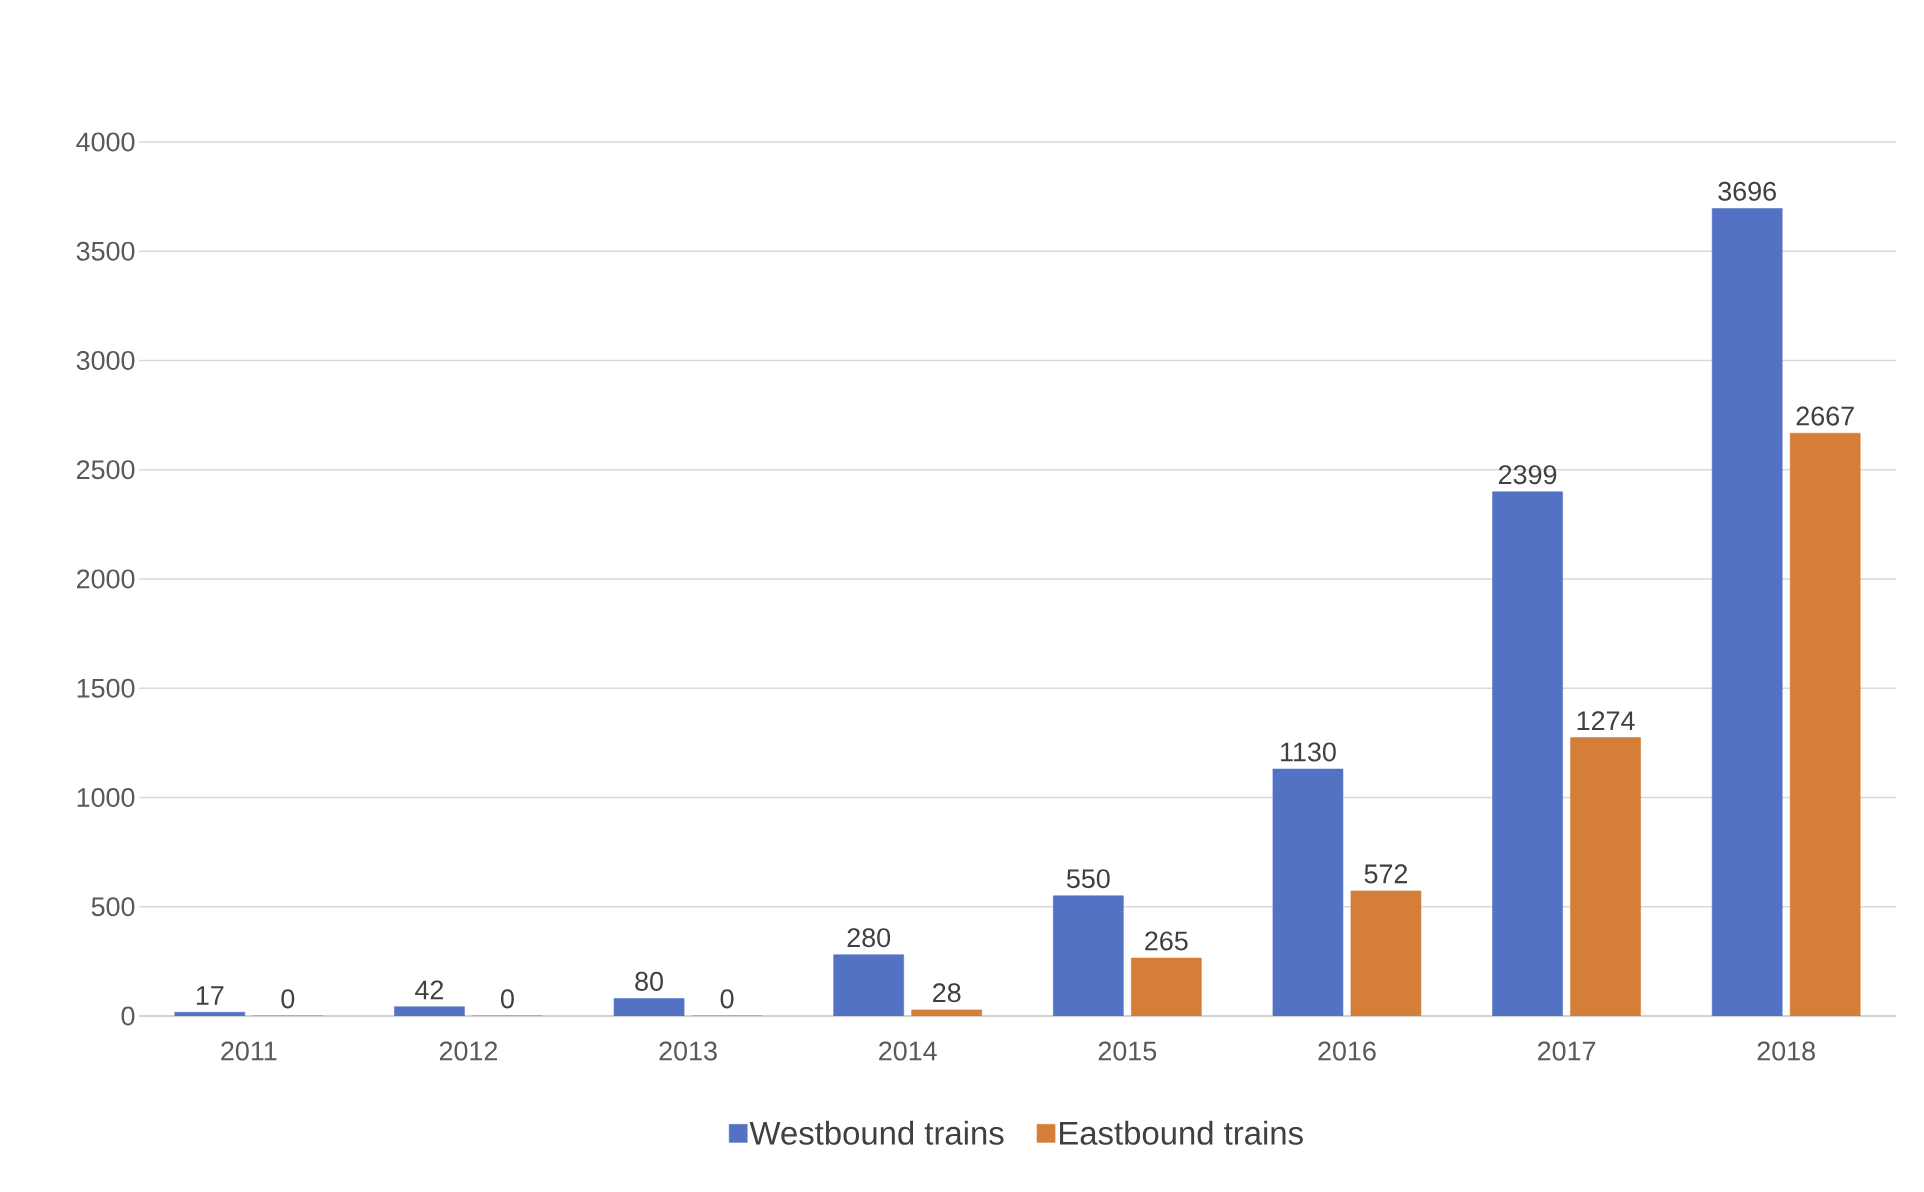 This screenshot has width=1924, height=1192. Describe the element at coordinates (106, 470) in the screenshot. I see `y-tick-label: 2500` at that location.